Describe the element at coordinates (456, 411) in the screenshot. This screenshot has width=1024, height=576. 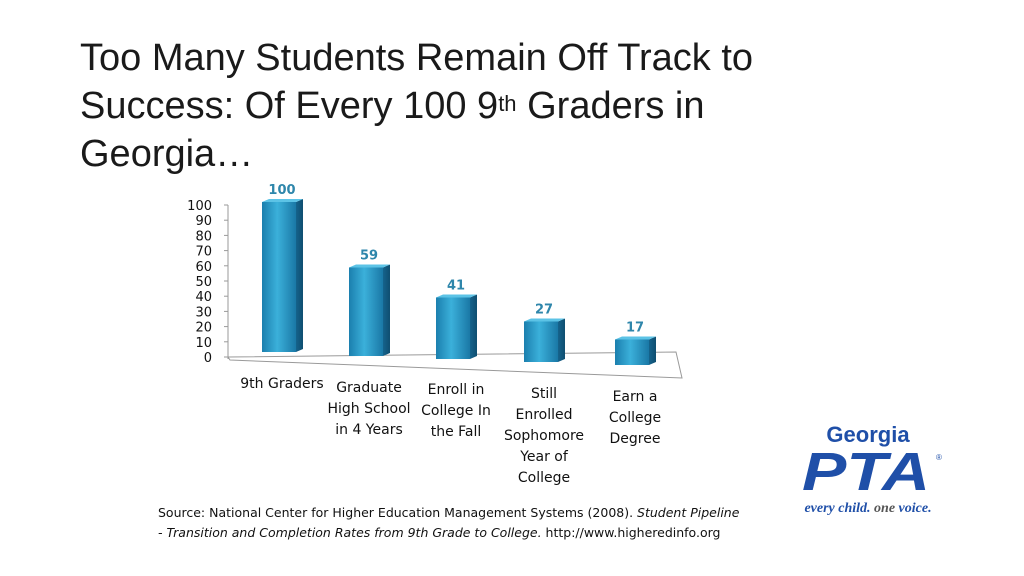
I see `x-tick-label: College In` at that location.